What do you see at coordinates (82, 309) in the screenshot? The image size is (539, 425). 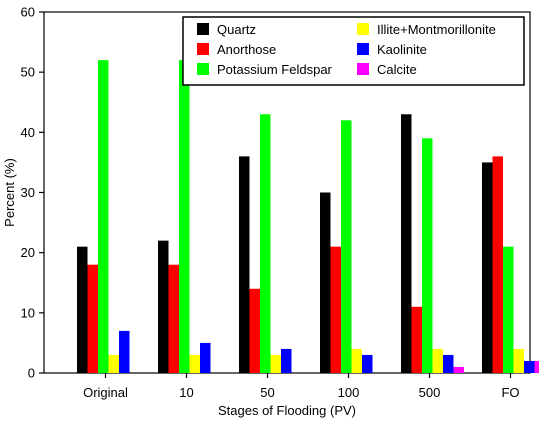 I see `bar-quartz-original` at bounding box center [82, 309].